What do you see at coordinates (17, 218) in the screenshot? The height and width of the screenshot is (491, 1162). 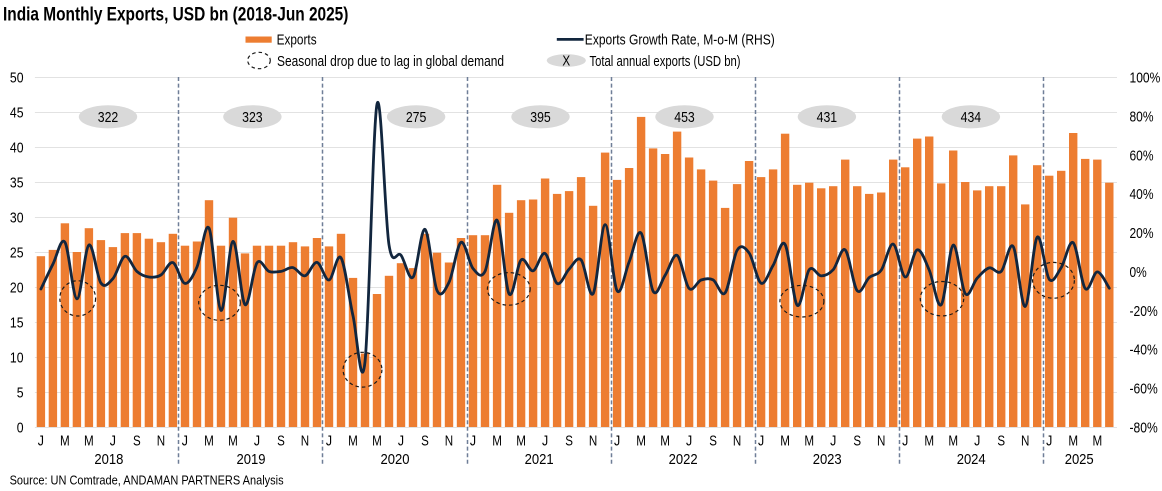 I see `svg-text: 30` at bounding box center [17, 218].